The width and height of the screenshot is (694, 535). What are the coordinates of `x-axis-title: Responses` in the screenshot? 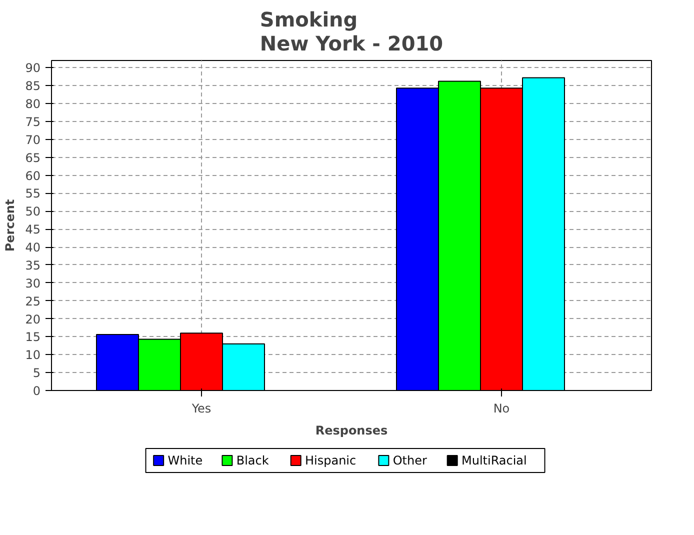 It's located at (351, 431).